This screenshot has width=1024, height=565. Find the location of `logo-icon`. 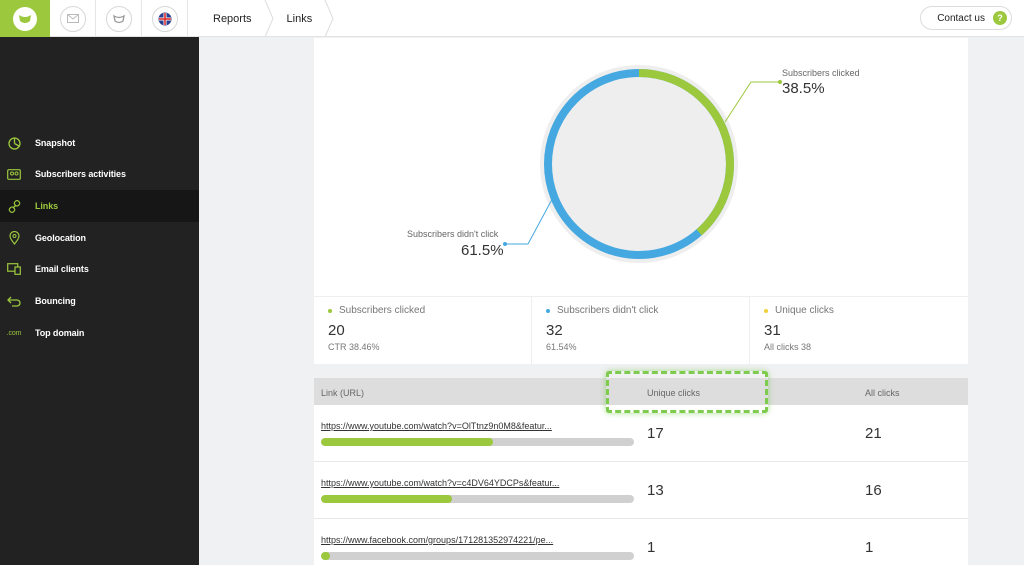

logo-icon is located at coordinates (25, 18).